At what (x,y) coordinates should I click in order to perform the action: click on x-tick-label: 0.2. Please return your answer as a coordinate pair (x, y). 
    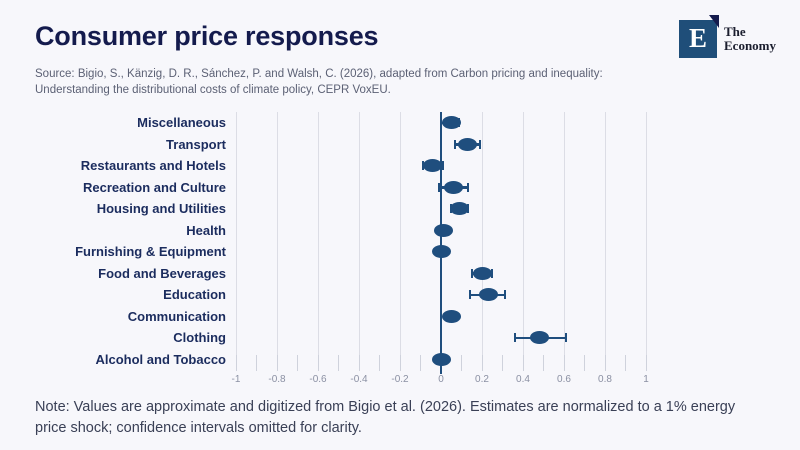
    Looking at the image, I should click on (482, 379).